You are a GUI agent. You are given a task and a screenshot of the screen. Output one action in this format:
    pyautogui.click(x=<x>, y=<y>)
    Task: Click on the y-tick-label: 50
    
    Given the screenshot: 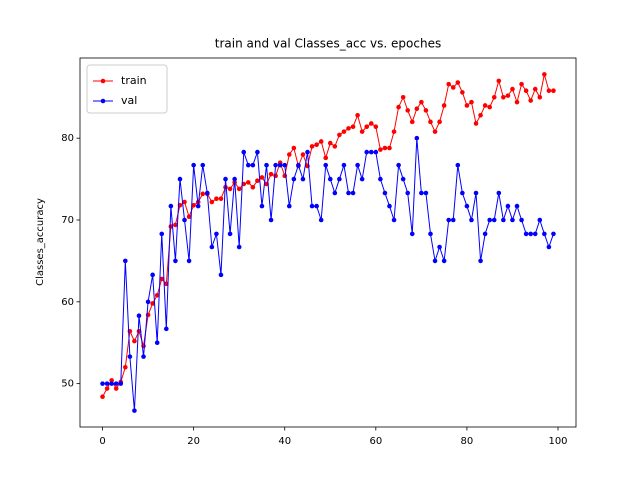 What is the action you would take?
    pyautogui.click(x=67, y=384)
    